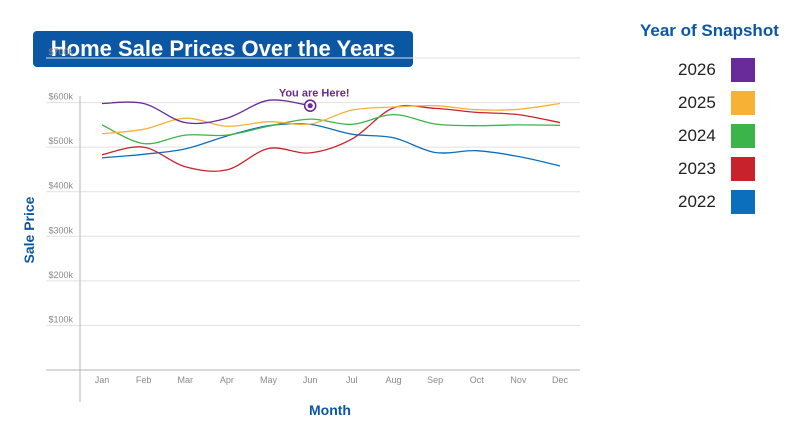 Image resolution: width=810 pixels, height=435 pixels. I want to click on x-tick-label: Mar, so click(186, 380).